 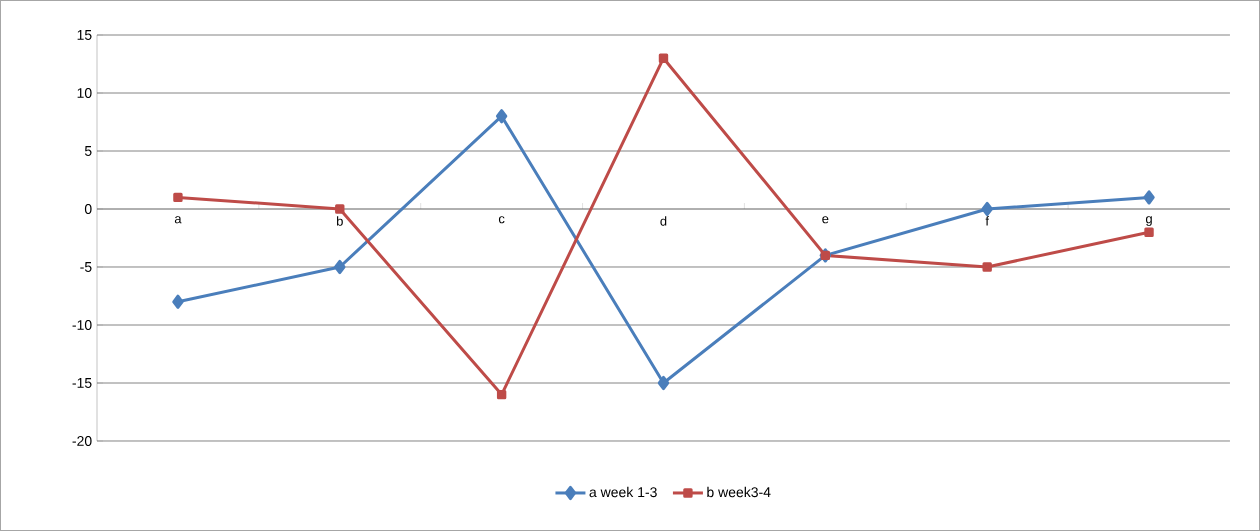 What do you see at coordinates (88, 209) in the screenshot?
I see `y-tick-label: 0` at bounding box center [88, 209].